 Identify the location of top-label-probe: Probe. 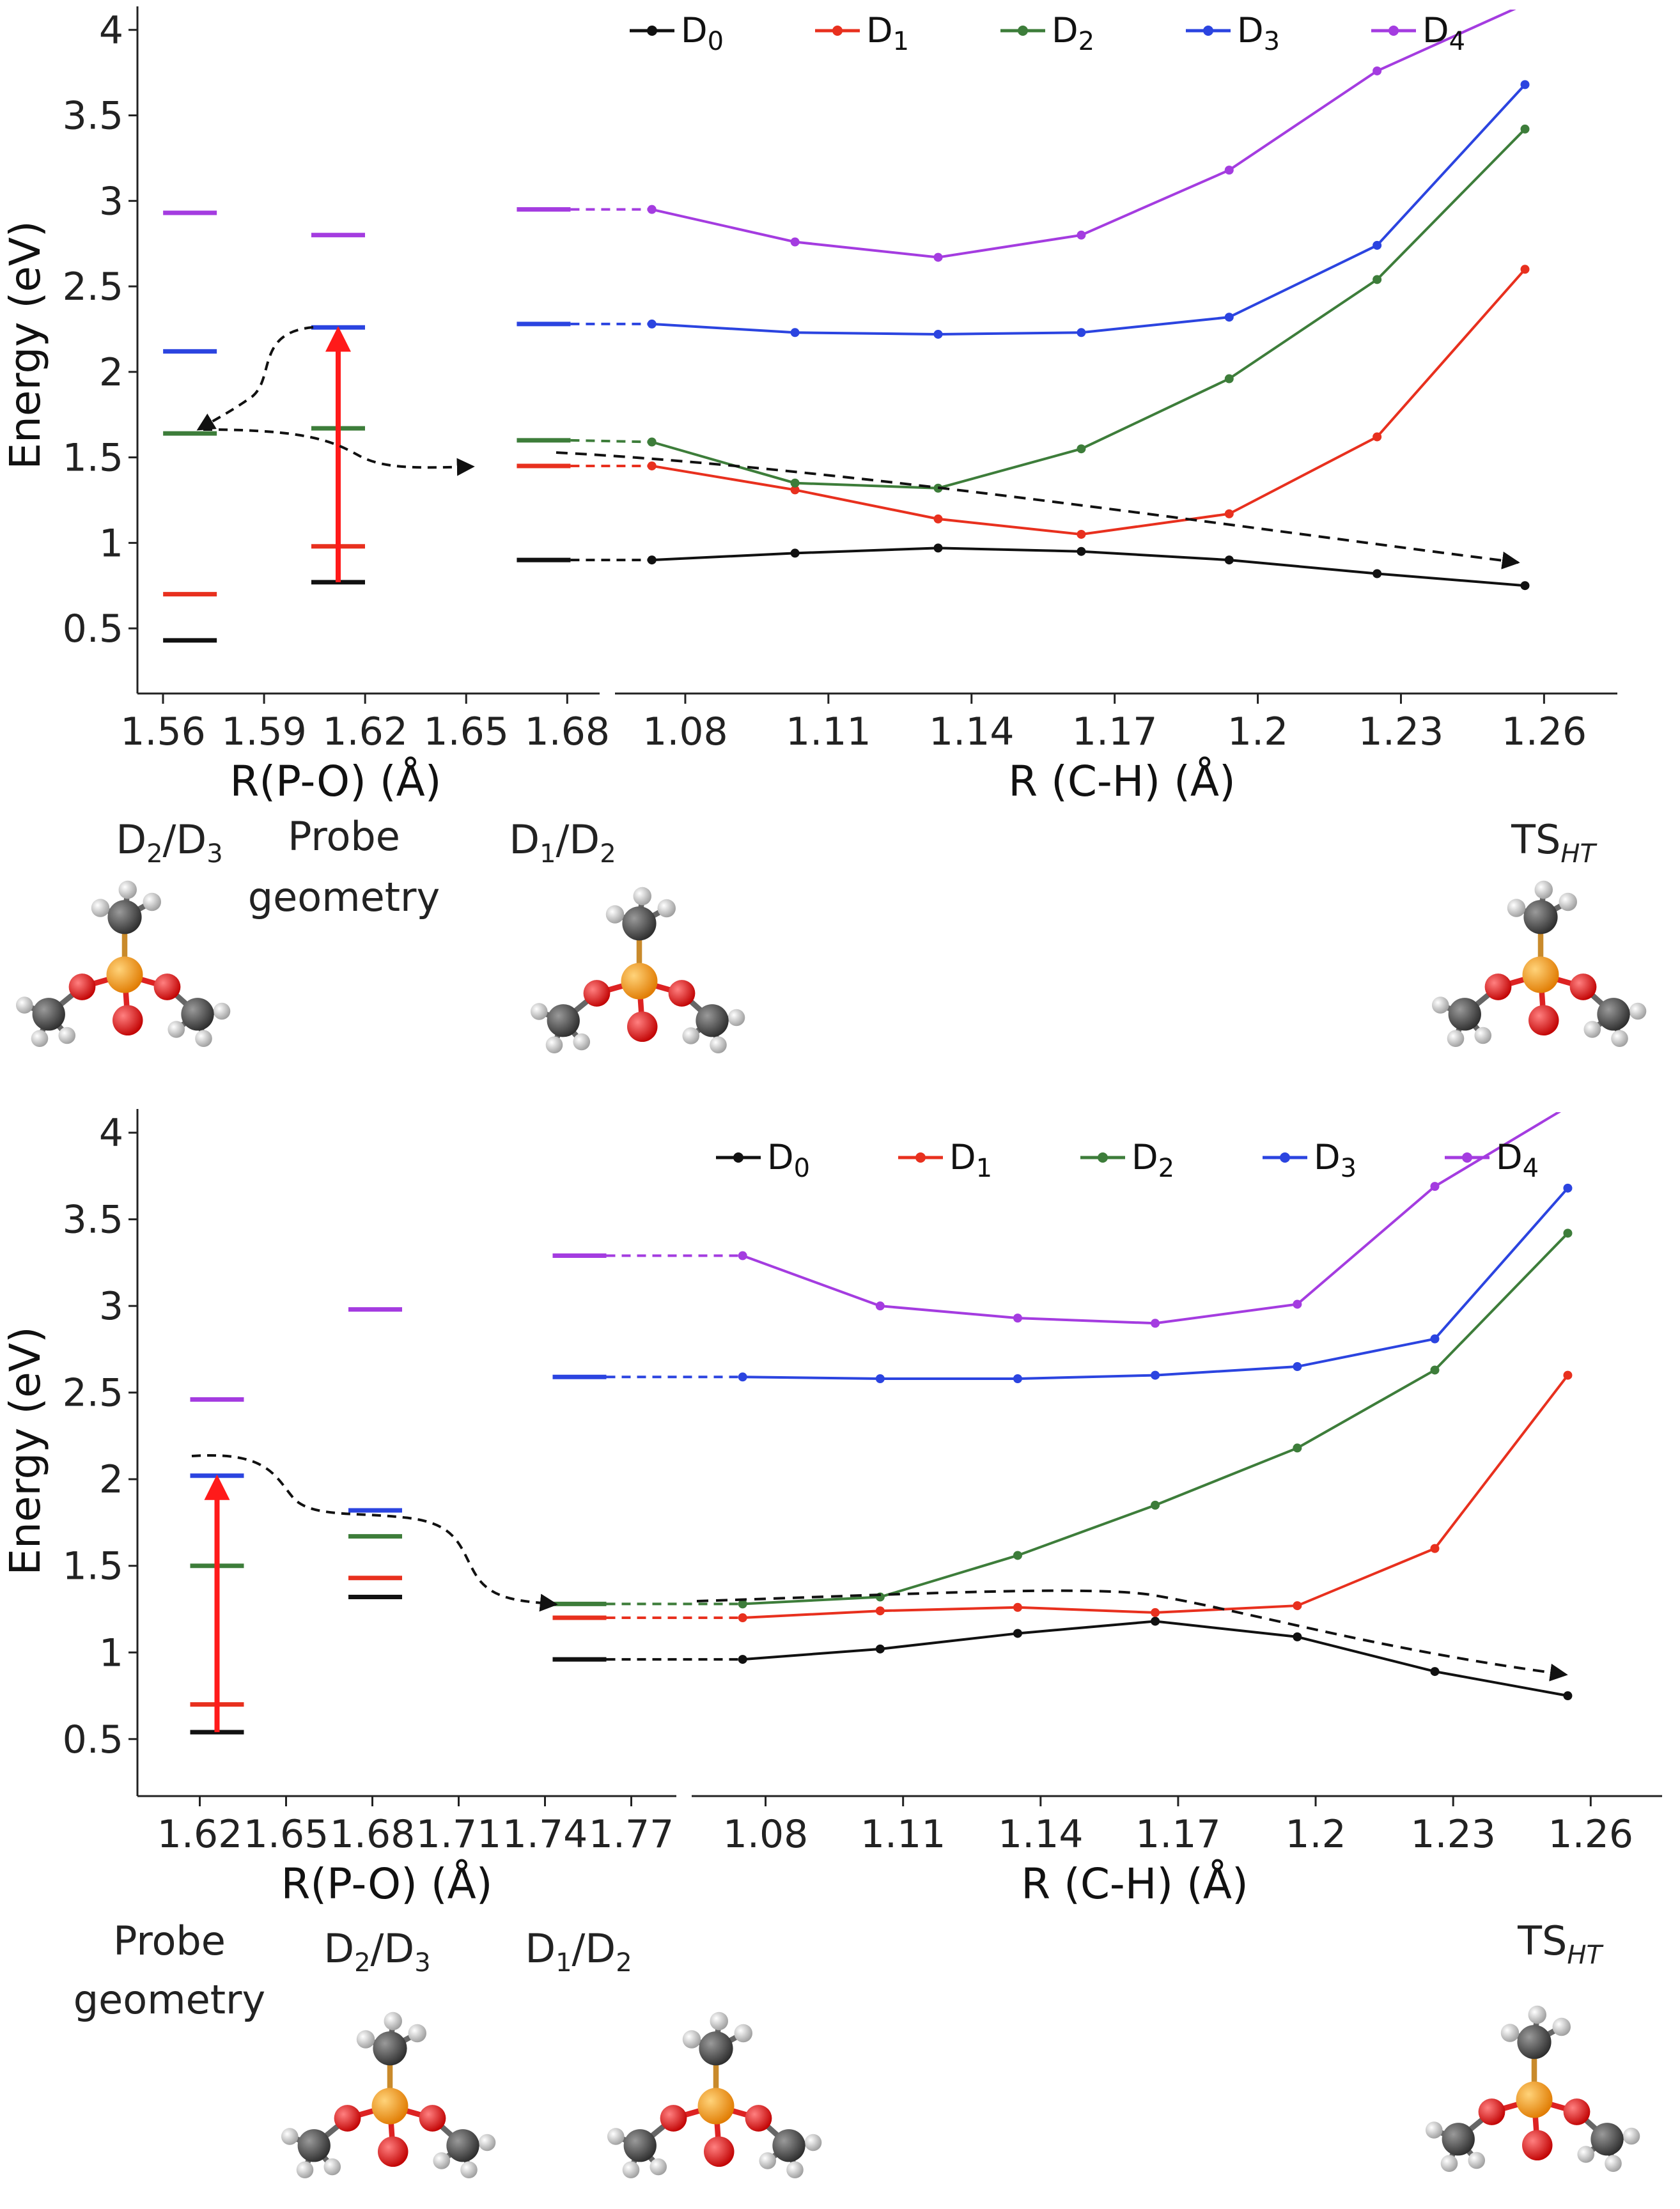
(344, 836).